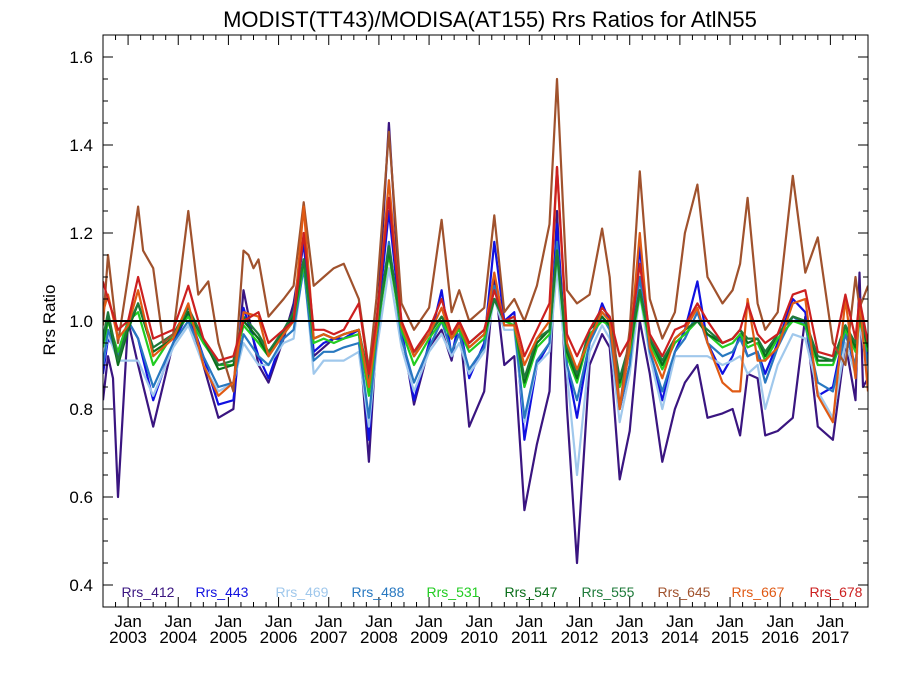  Describe the element at coordinates (329, 637) in the screenshot. I see `x-tick-year-label: 2007` at that location.